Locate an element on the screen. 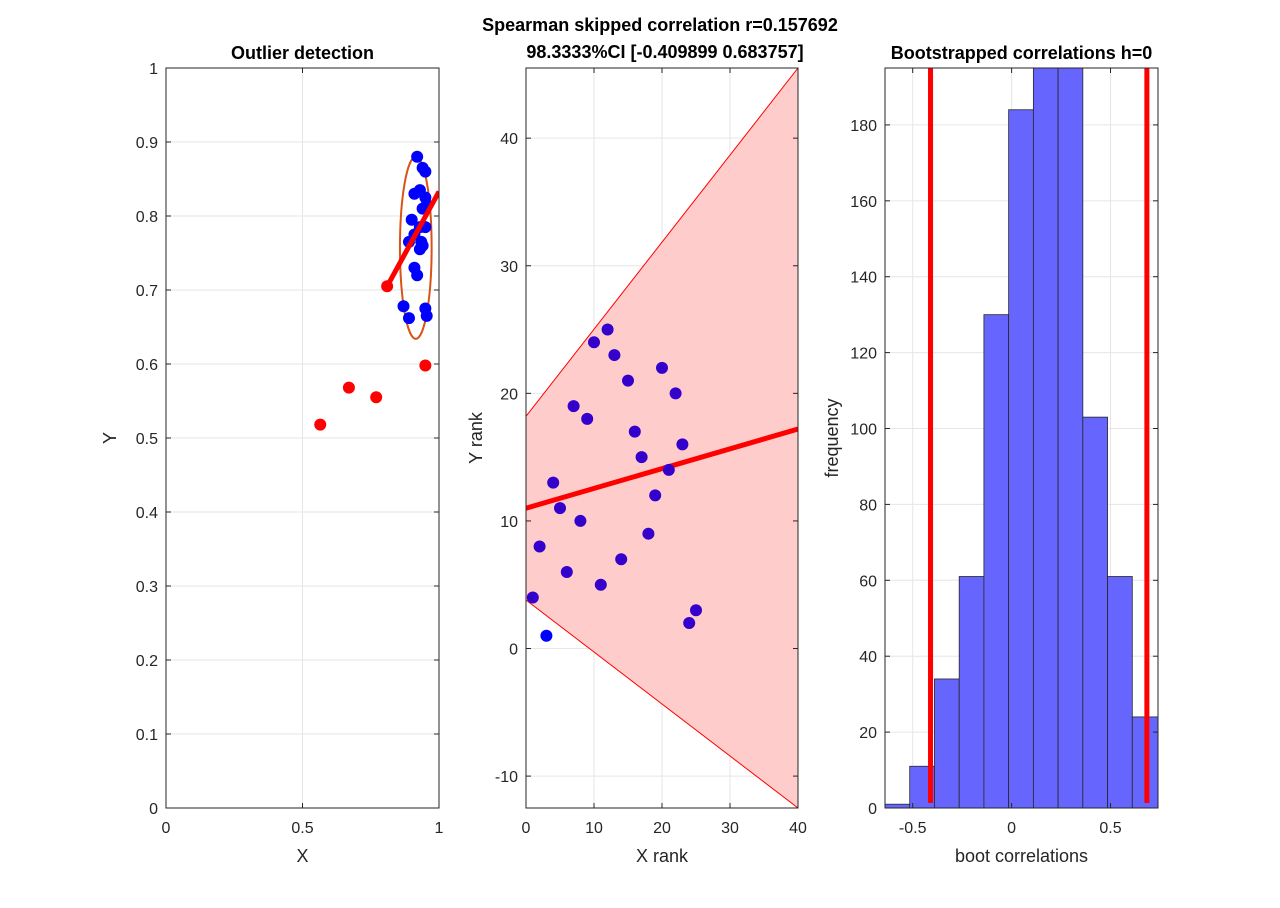 The height and width of the screenshot is (908, 1280). p2-ytick-label: 20 is located at coordinates (509, 394).